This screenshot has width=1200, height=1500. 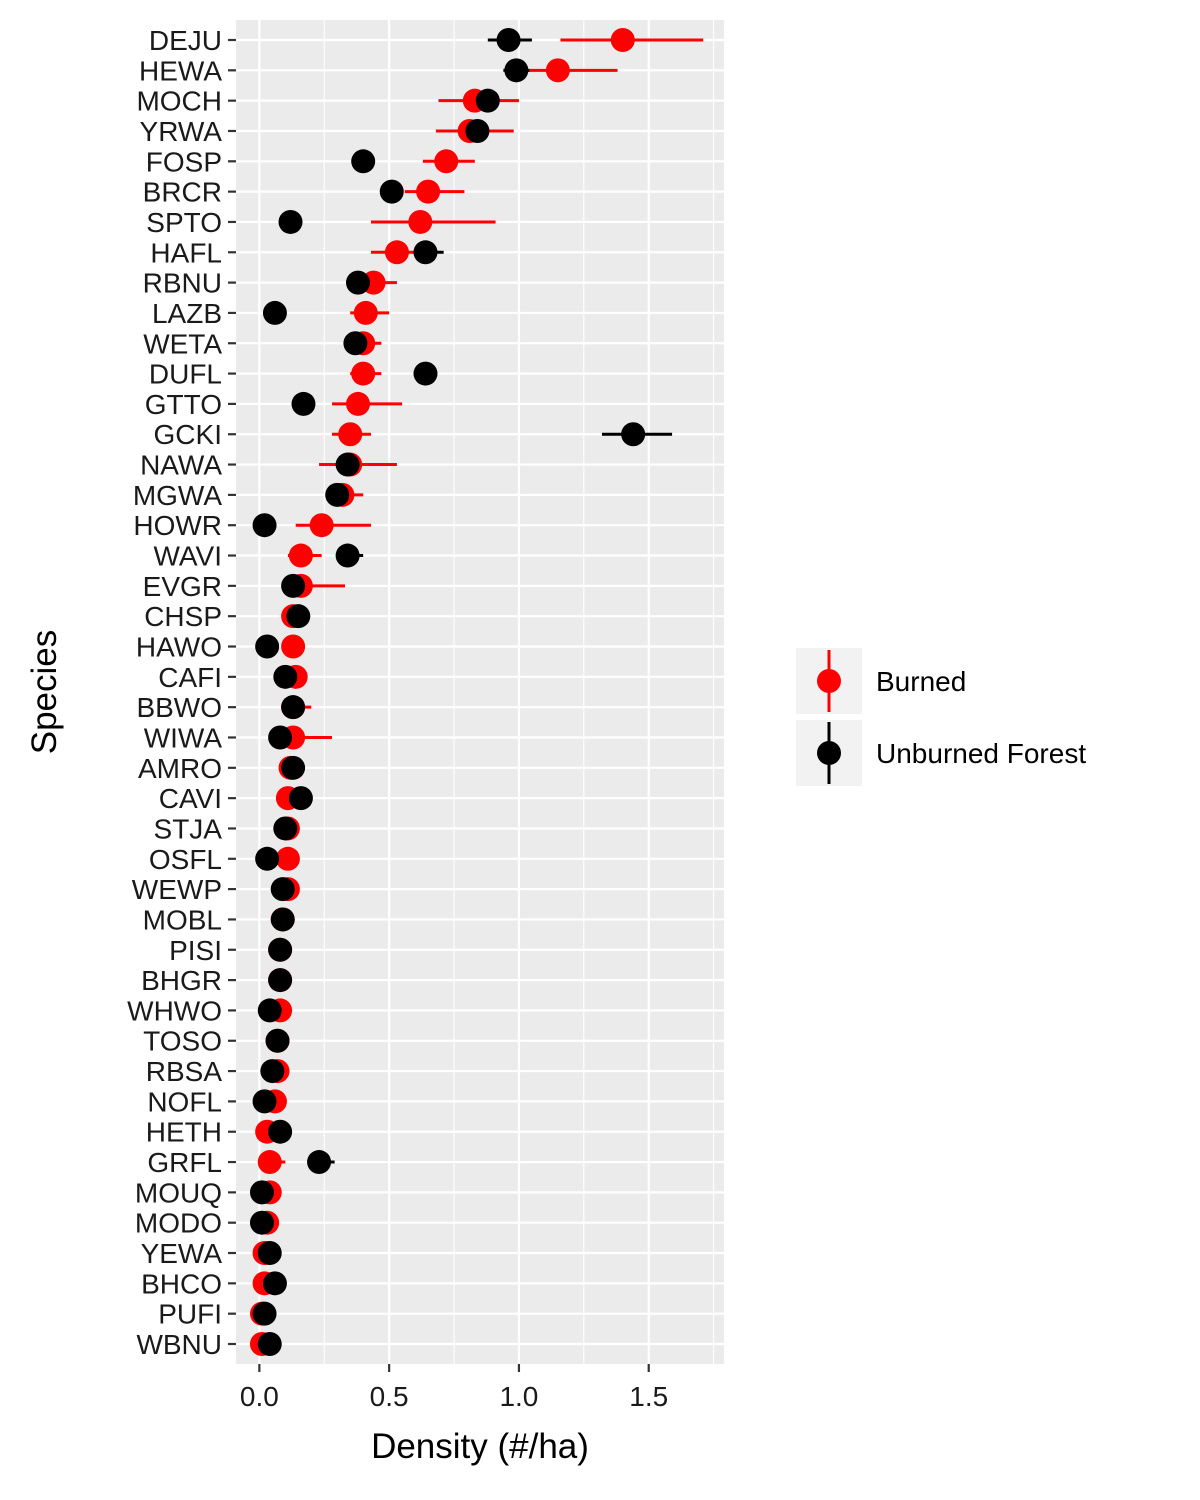 I want to click on y-tick-label: LAZB, so click(x=187, y=313).